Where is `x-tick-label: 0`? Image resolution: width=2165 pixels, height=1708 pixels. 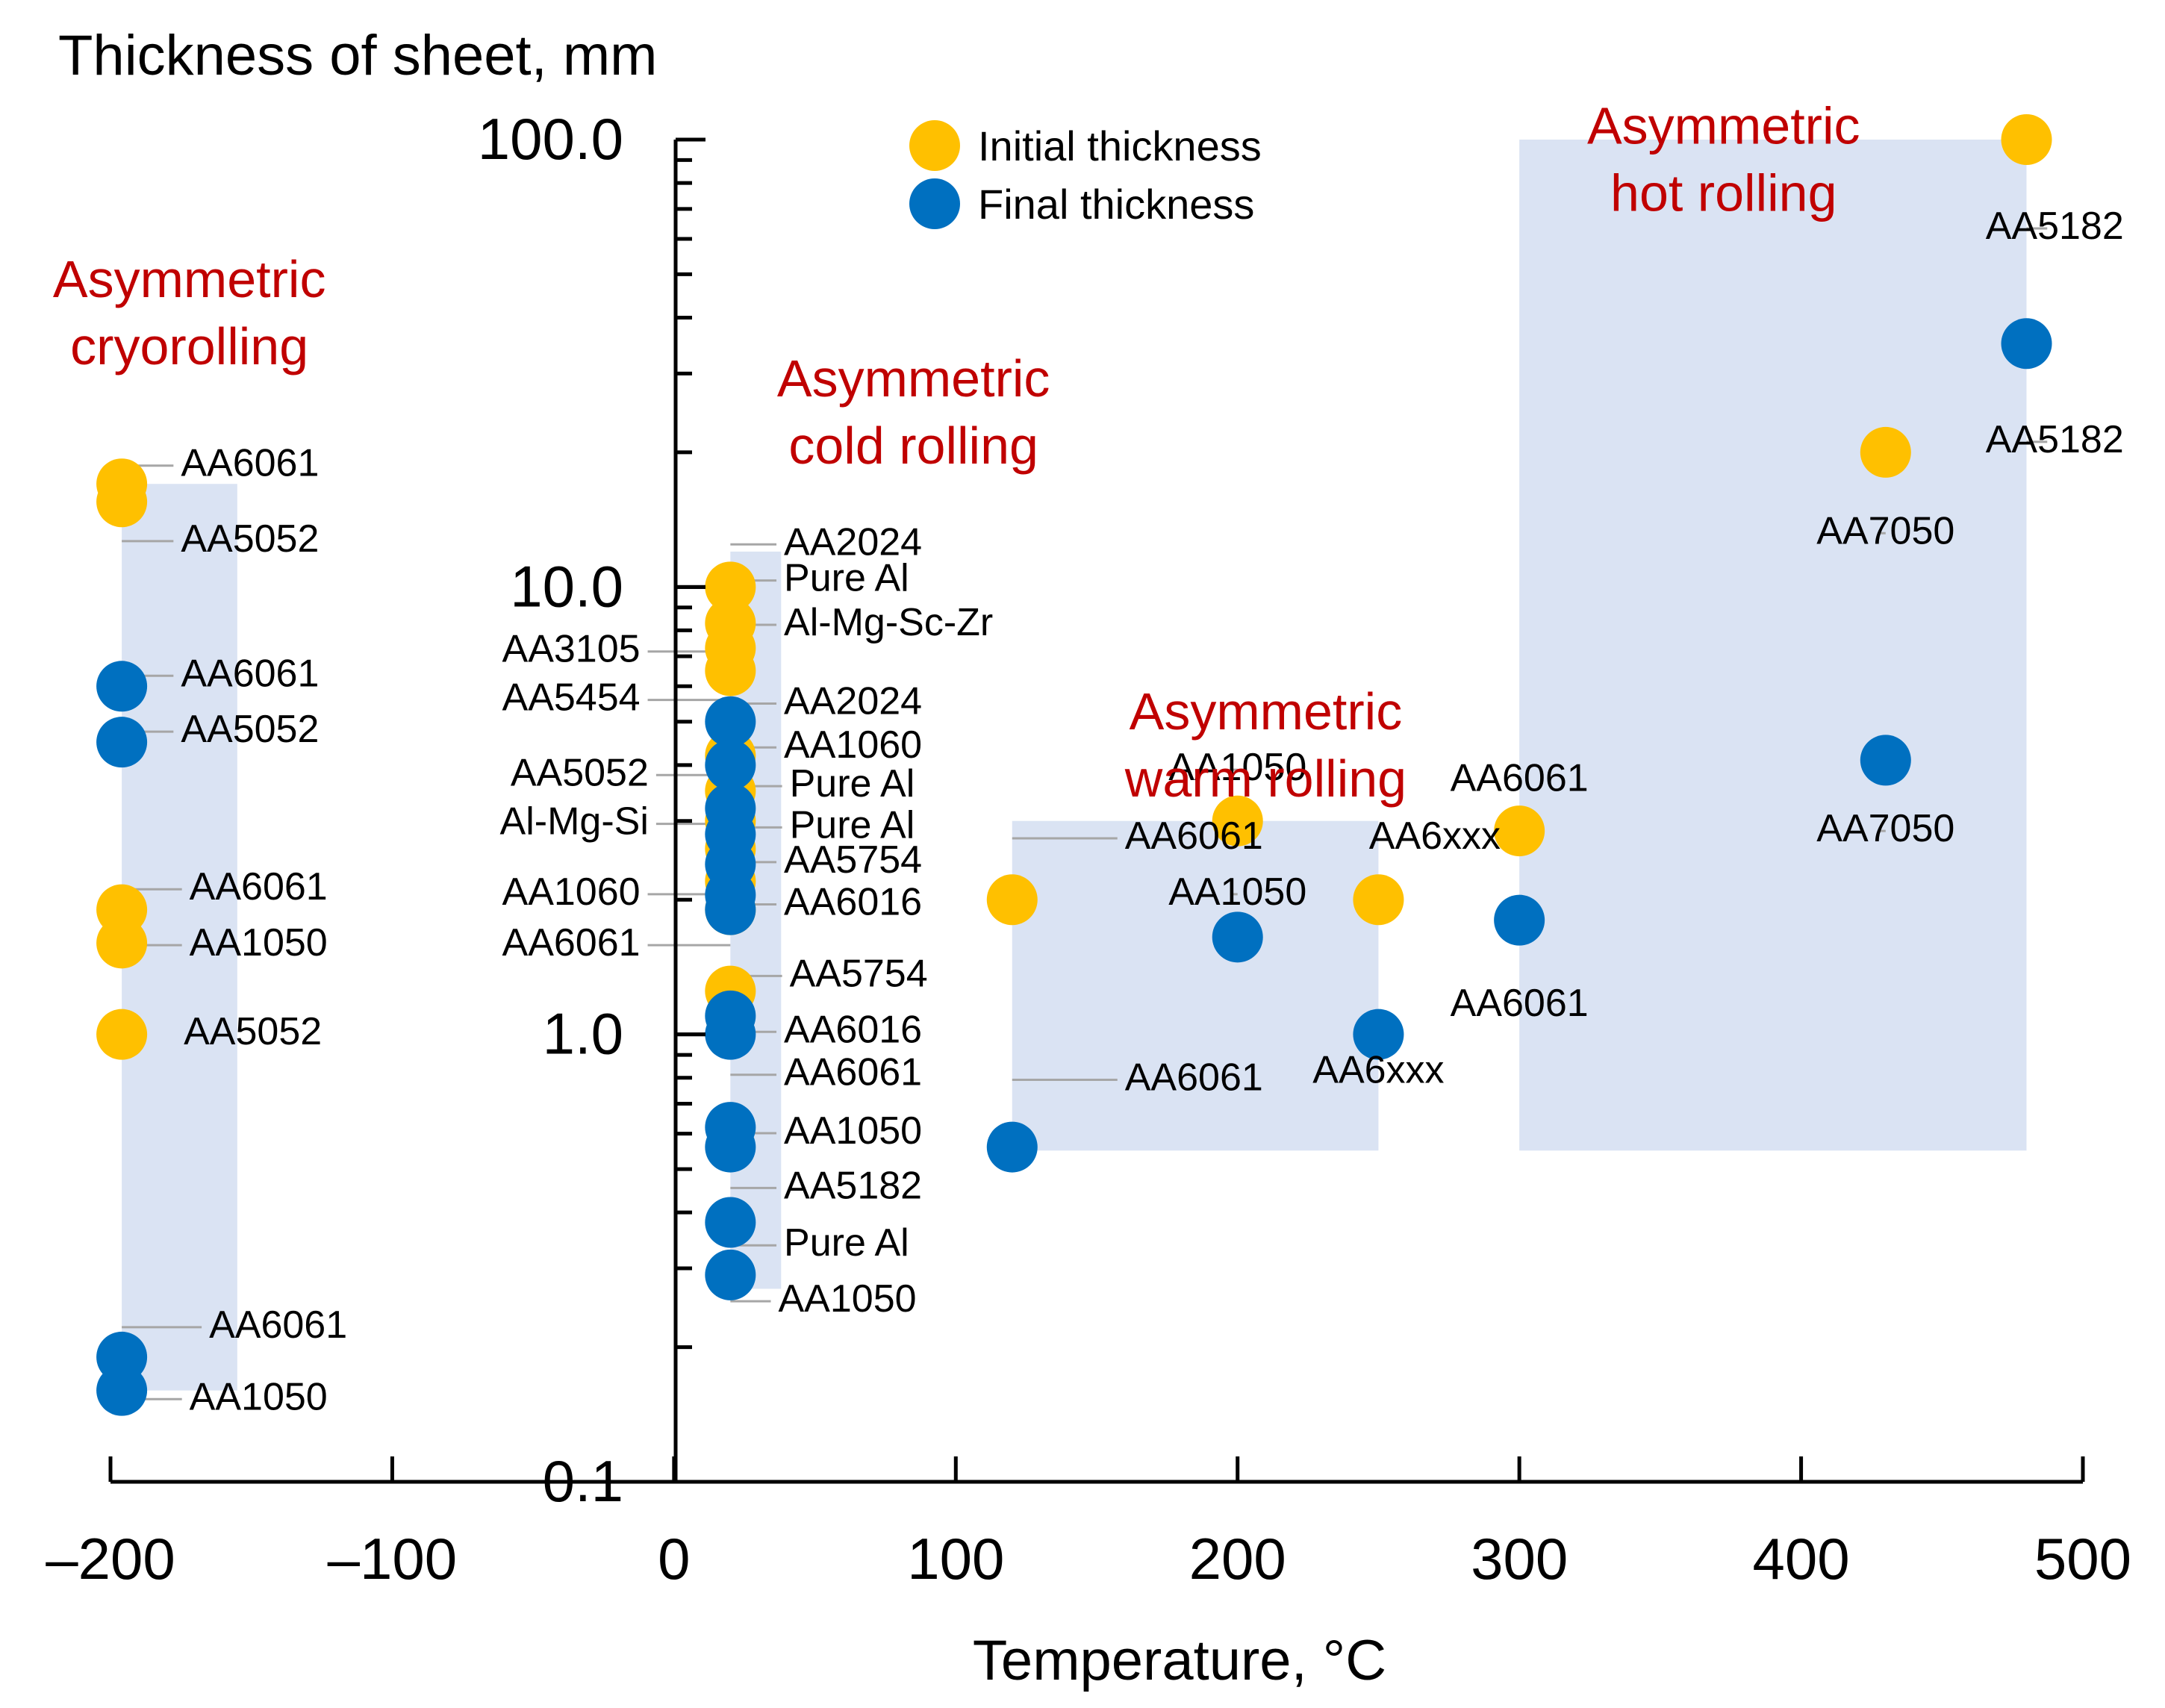
x-tick-label: 0 is located at coordinates (674, 1559).